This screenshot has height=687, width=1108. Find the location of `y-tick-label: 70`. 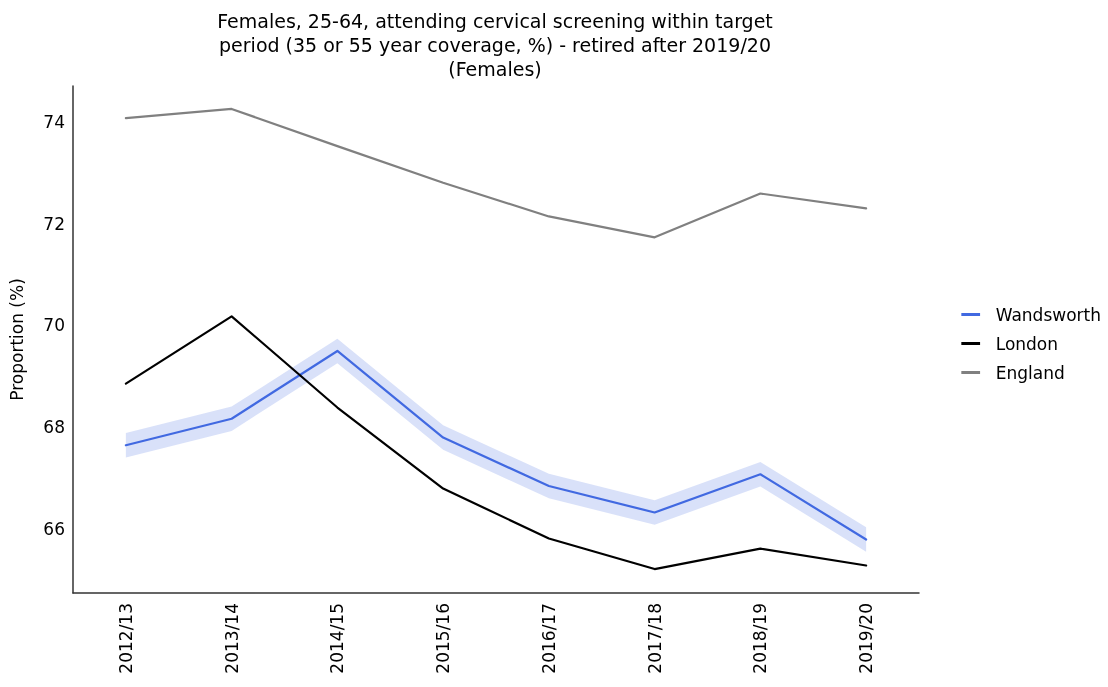

y-tick-label: 70 is located at coordinates (54, 325).